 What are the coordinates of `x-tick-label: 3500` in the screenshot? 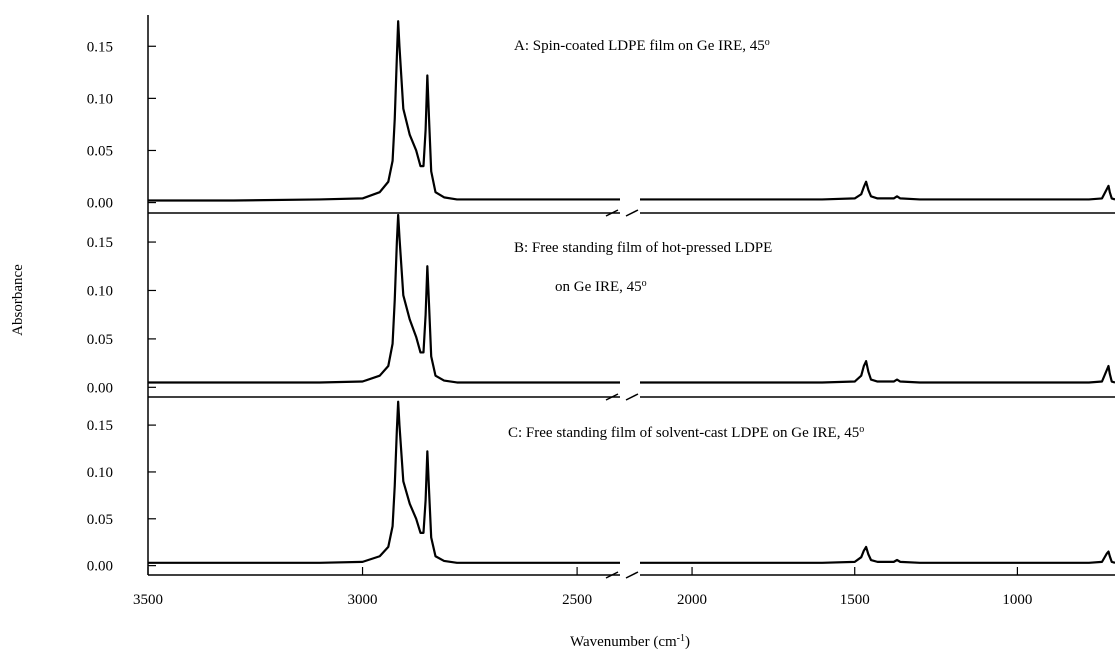 It's located at (148, 600).